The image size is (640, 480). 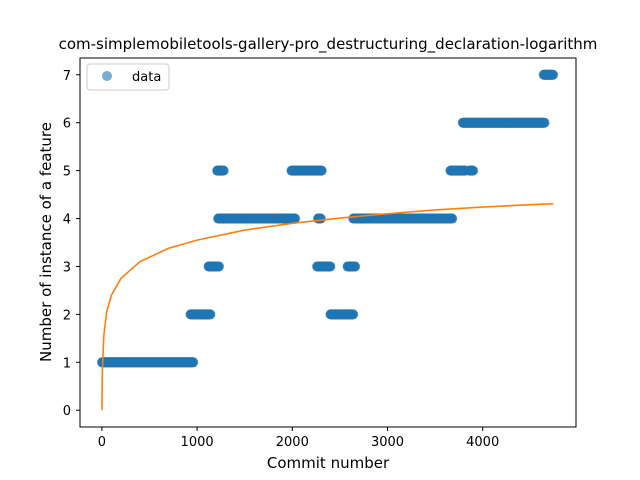 I want to click on y-tick-label: 3, so click(x=67, y=267).